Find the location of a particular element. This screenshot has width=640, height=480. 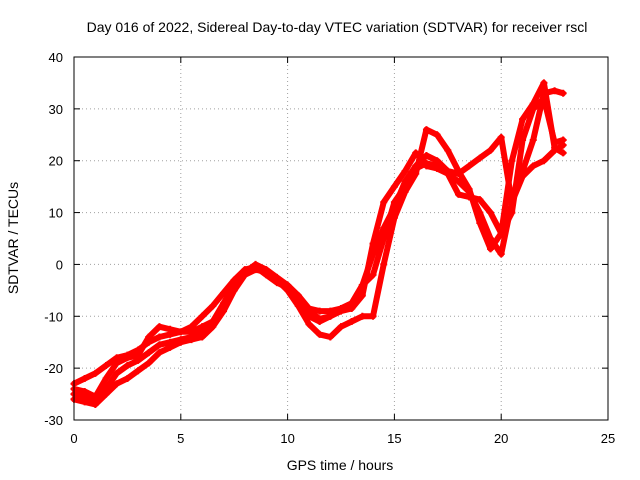

y-tick-label: 20 is located at coordinates (56, 161).